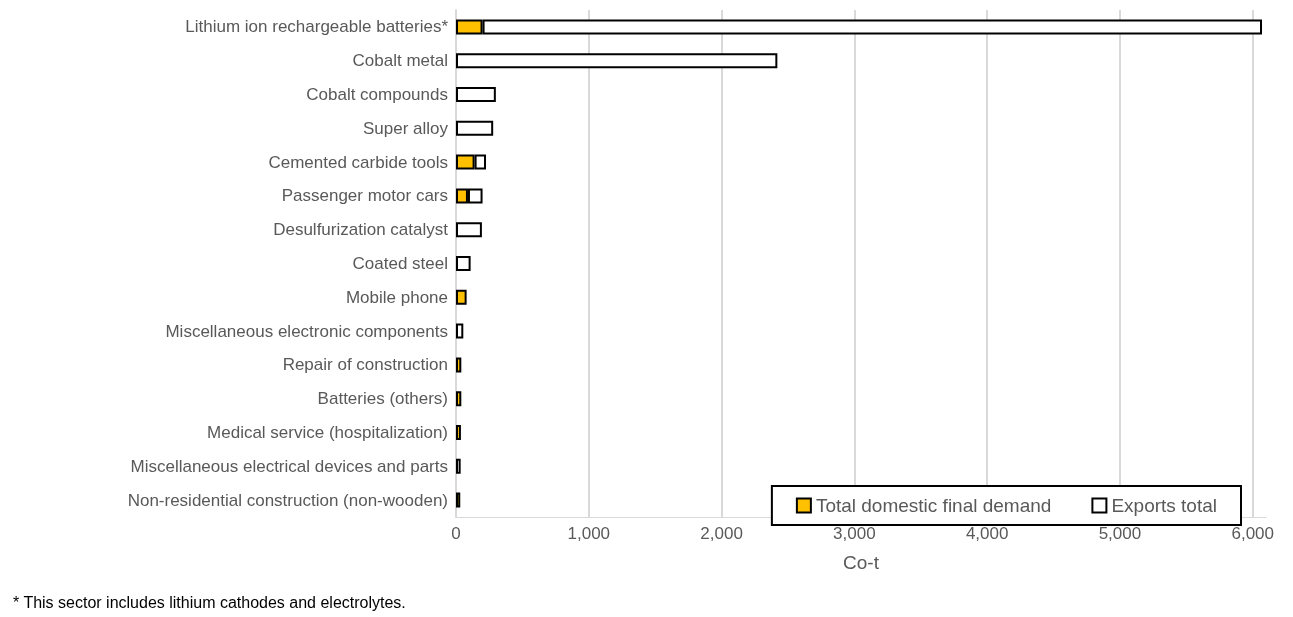 Image resolution: width=1293 pixels, height=617 pixels. I want to click on y-tick-label: Non-residential construction (non-wooden), so click(287, 500).